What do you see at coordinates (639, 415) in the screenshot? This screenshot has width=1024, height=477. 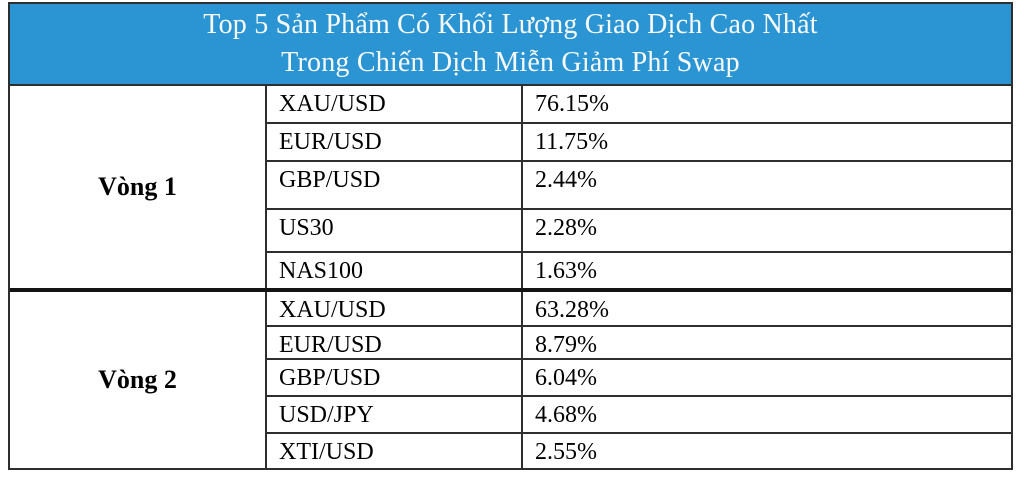 I see `table-row: USD/JPY 4.68%` at bounding box center [639, 415].